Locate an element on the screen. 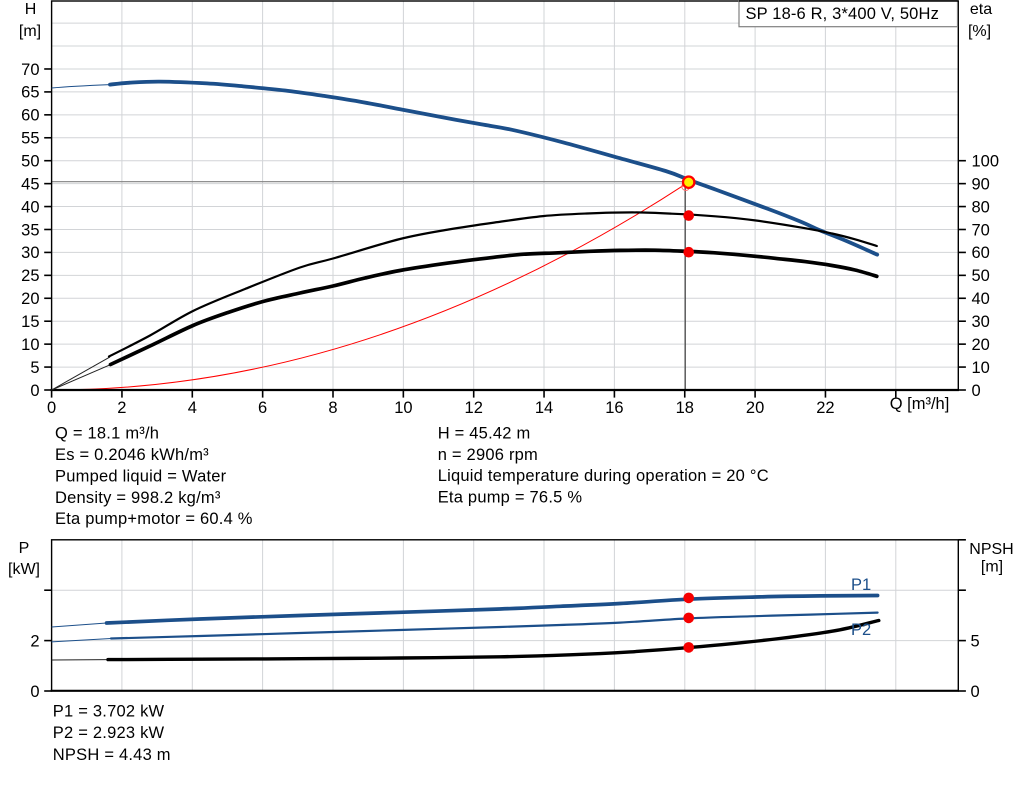 This screenshot has width=1024, height=786. svg-text: 25 is located at coordinates (30, 276).